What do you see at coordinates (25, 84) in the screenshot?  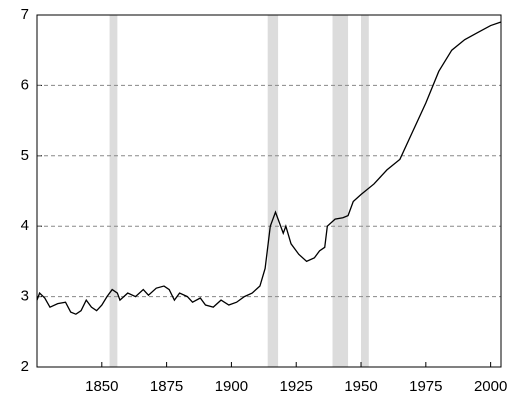 I see `y-tick-label: 6` at bounding box center [25, 84].